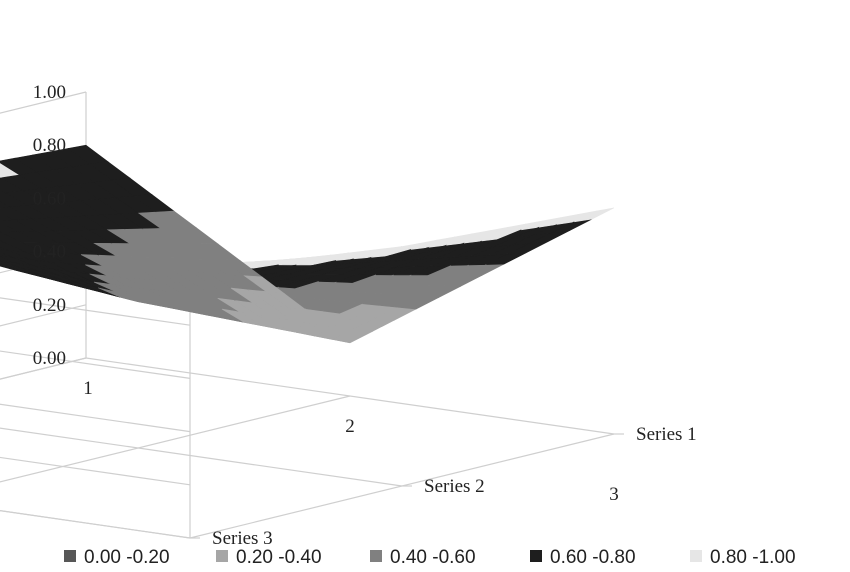 This screenshot has width=850, height=572. Describe the element at coordinates (49, 252) in the screenshot. I see `z-tick-label: 0.40` at that location.